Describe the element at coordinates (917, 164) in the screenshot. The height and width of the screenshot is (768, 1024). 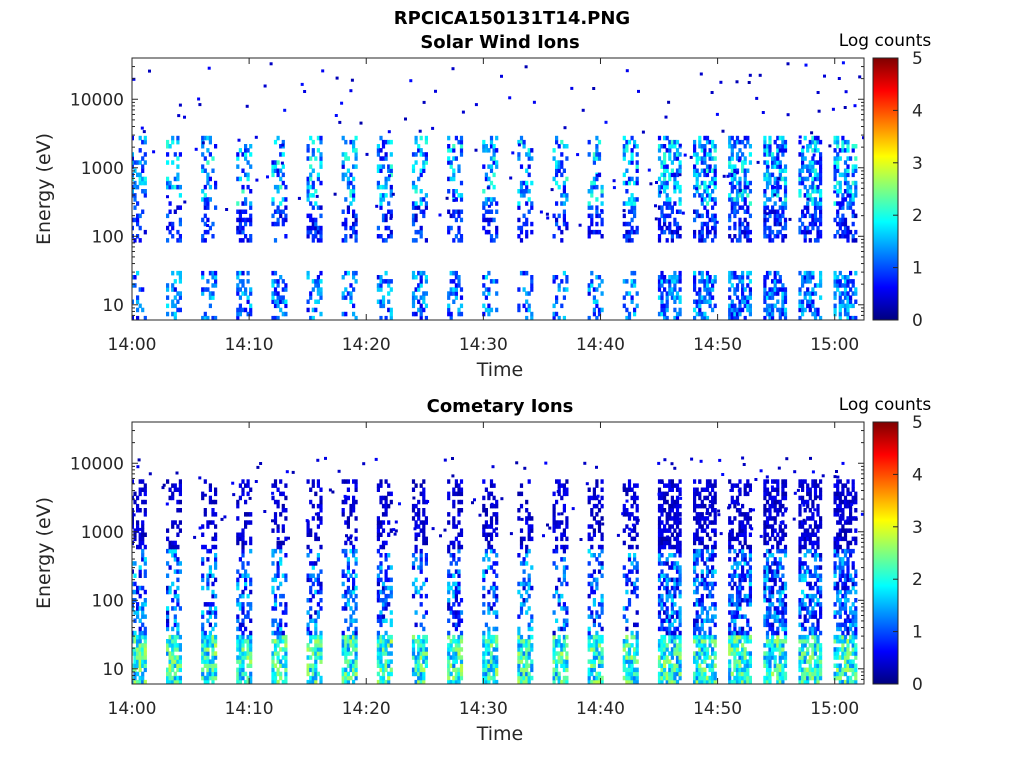
I see `colorbar-tick-label: 3` at that location.